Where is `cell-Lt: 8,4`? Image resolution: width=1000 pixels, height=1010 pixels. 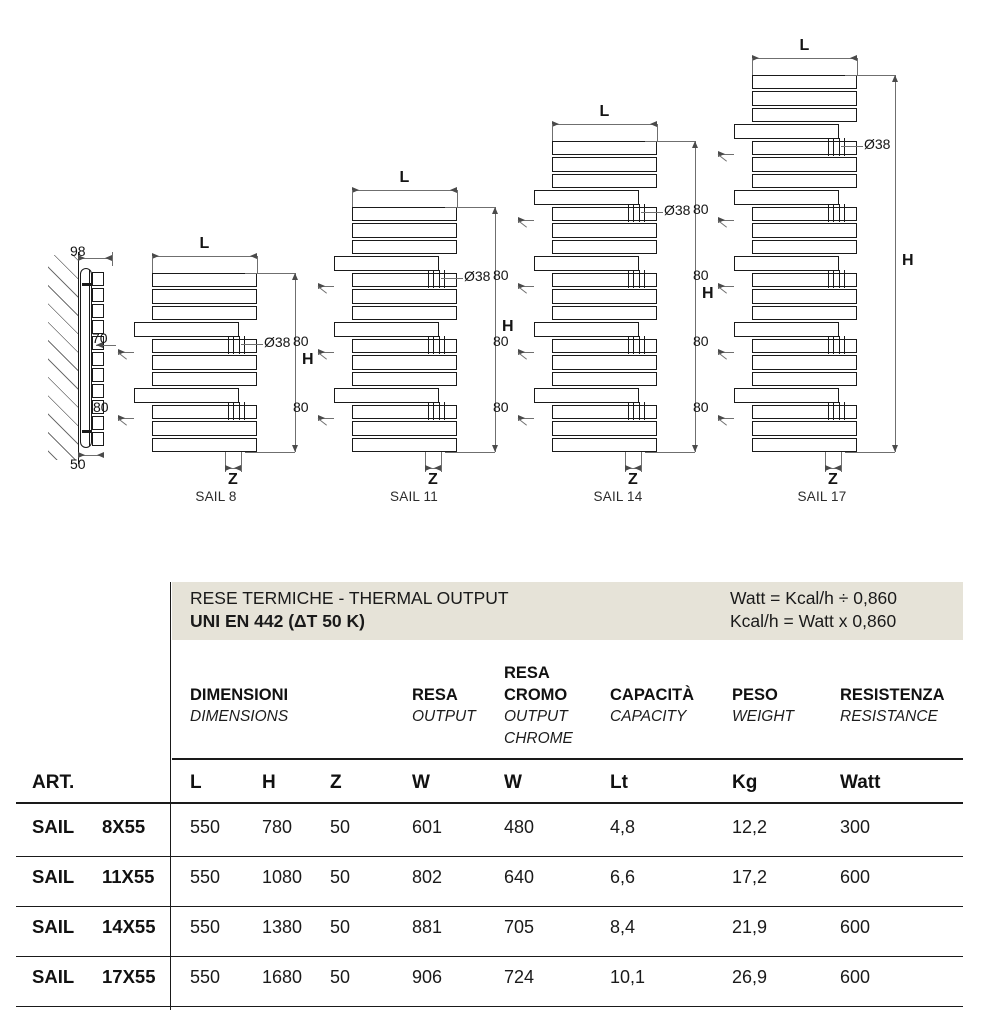 cell-Lt: 8,4 is located at coordinates (623, 927).